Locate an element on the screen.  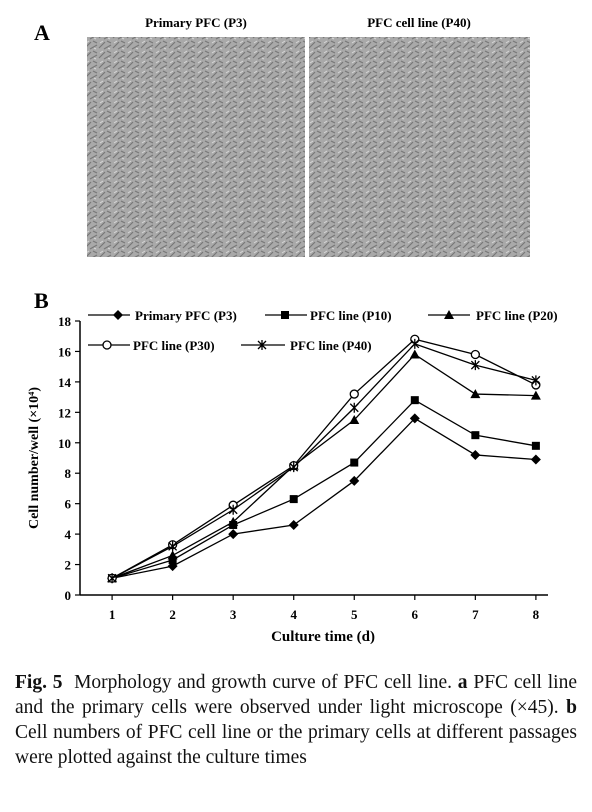
panel-label: B is located at coordinates (41, 300).